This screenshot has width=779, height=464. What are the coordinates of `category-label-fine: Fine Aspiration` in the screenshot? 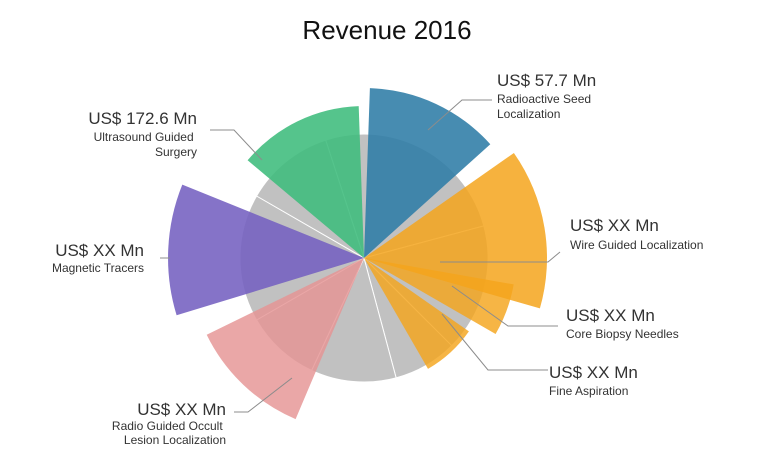 It's located at (588, 391).